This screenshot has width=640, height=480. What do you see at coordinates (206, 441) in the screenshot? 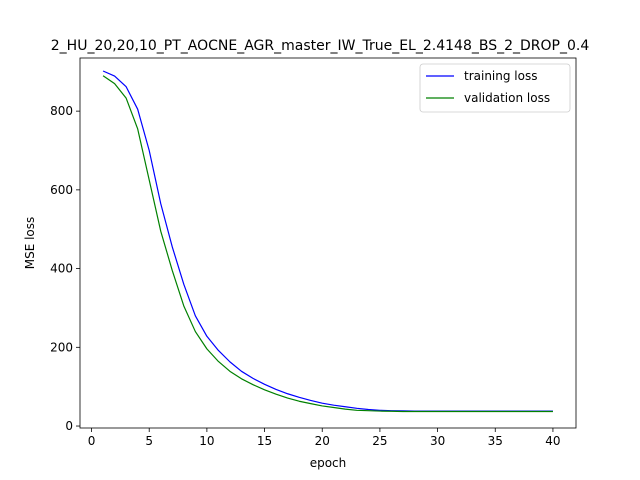
I see `x-tick-label: 10` at bounding box center [206, 441].